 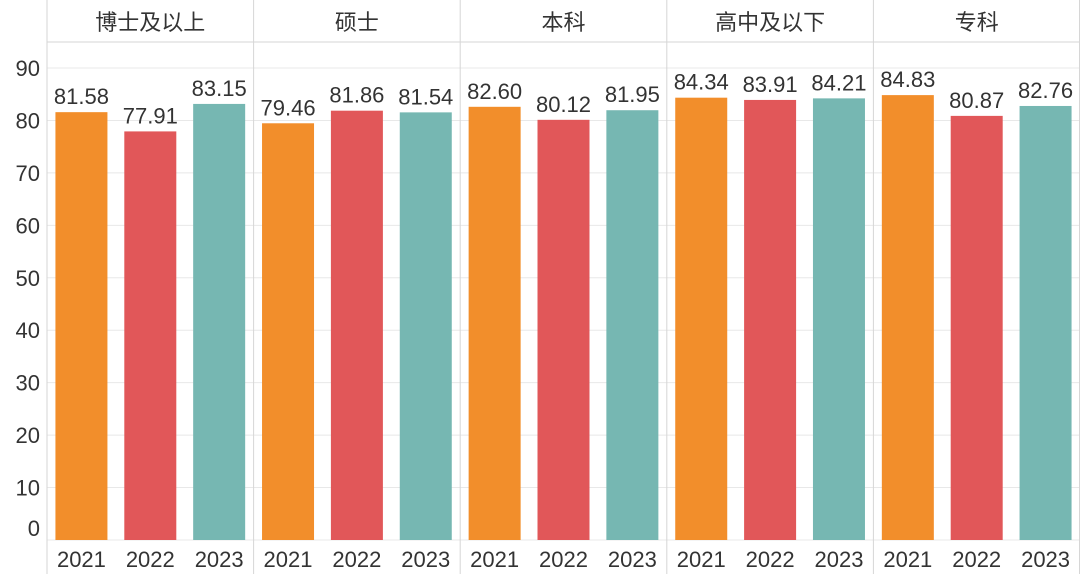 What do you see at coordinates (977, 23) in the screenshot?
I see `panel-title: 专科` at bounding box center [977, 23].